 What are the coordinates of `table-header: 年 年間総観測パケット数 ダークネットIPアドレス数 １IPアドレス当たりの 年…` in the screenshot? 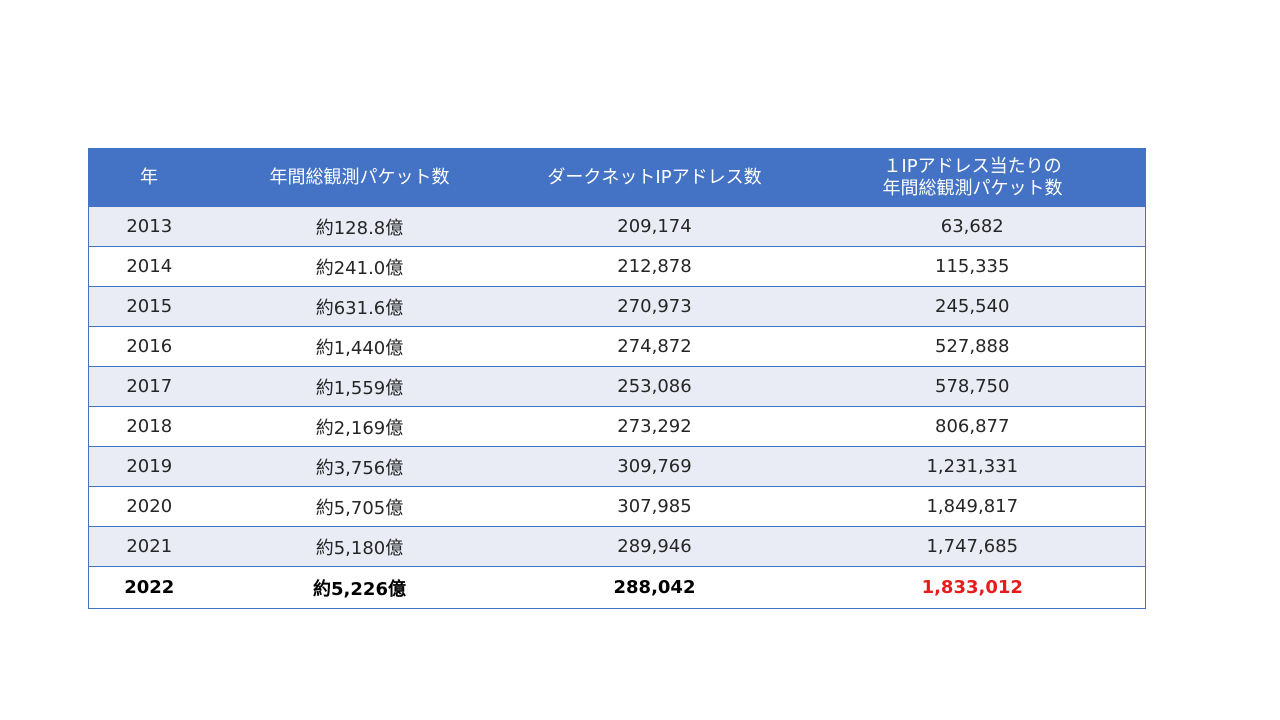 It's located at (617, 177).